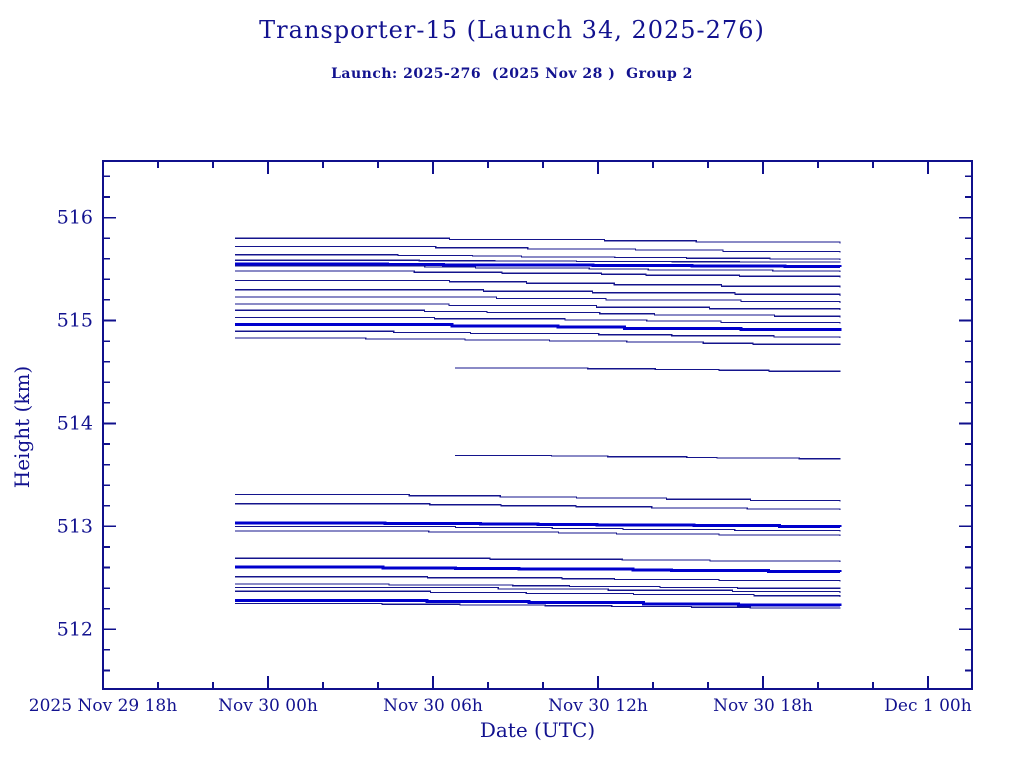 The image size is (1024, 768). I want to click on chart-title: Transporter-15 (Launch 34, 2025-276), so click(512, 30).